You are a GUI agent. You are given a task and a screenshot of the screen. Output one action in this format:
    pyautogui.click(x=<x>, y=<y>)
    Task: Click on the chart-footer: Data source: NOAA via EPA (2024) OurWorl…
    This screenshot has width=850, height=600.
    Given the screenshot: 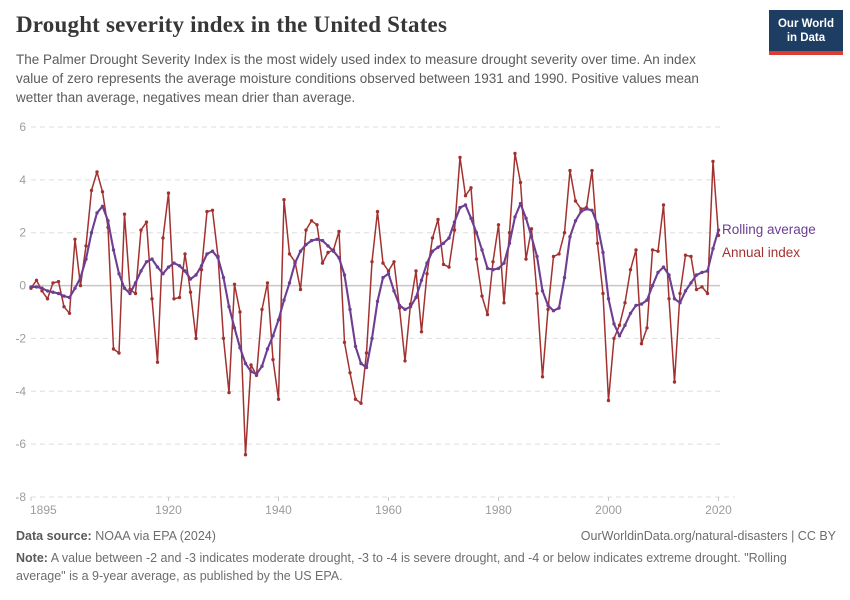 What is the action you would take?
    pyautogui.click(x=426, y=557)
    